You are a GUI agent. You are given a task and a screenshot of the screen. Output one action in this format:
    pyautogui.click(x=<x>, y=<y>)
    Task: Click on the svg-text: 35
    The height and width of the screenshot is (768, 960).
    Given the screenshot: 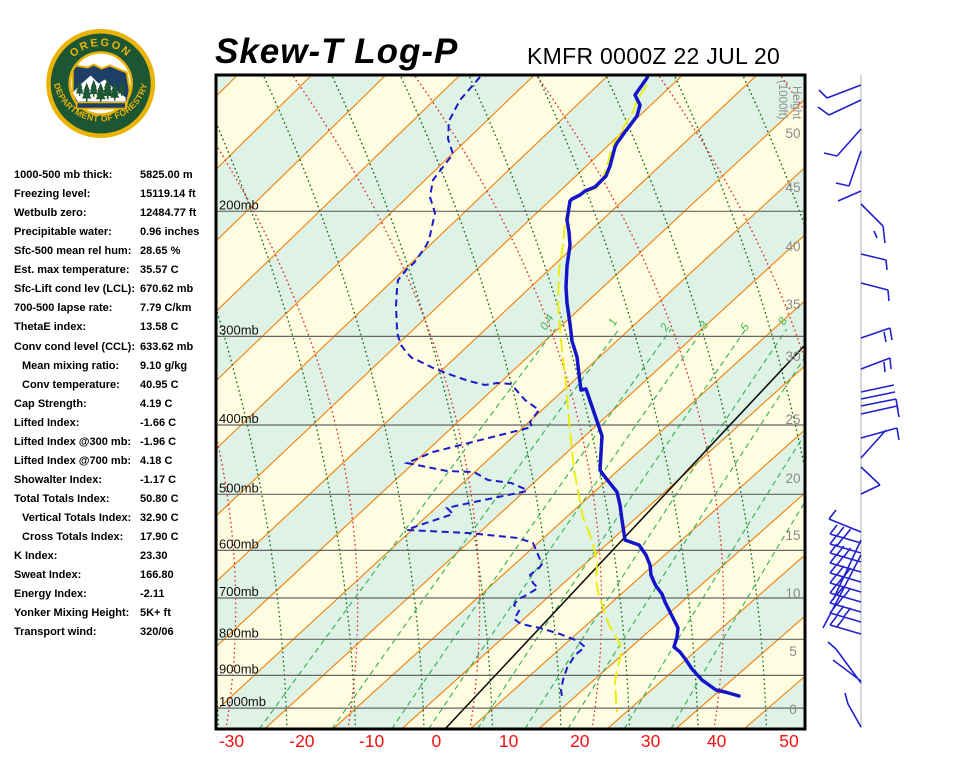 What is the action you would take?
    pyautogui.click(x=792, y=304)
    